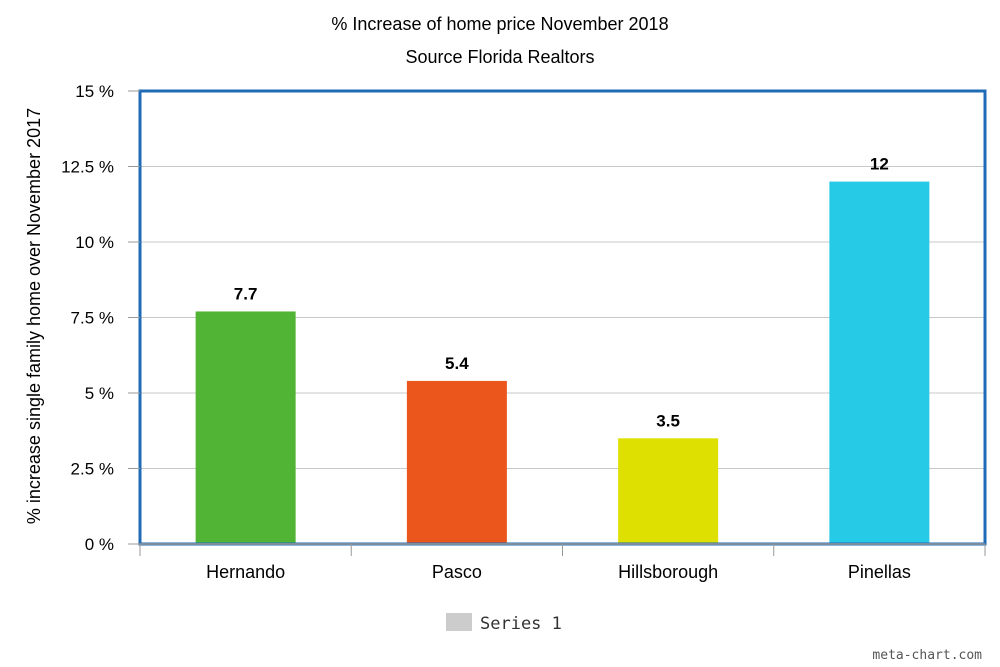 This screenshot has width=1000, height=667. I want to click on y-tick-label: 0 %, so click(99, 544).